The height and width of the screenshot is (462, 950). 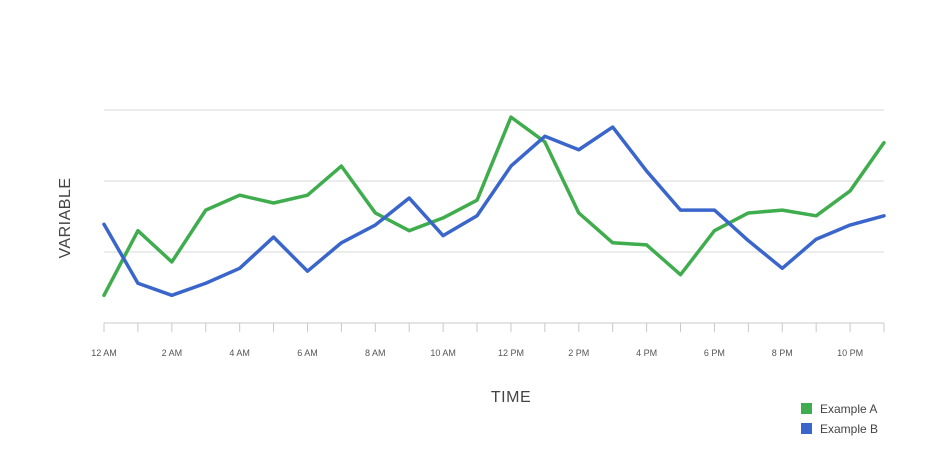 What do you see at coordinates (511, 353) in the screenshot?
I see `x-tick-label: 12 PM` at bounding box center [511, 353].